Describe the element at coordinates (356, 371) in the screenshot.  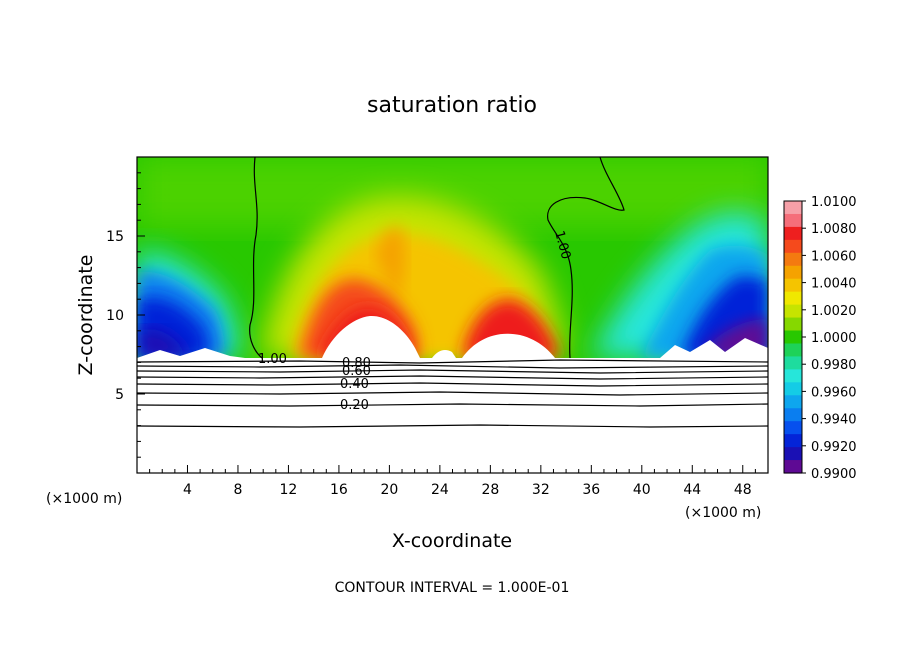
I see `contour-label: 0.60` at that location.